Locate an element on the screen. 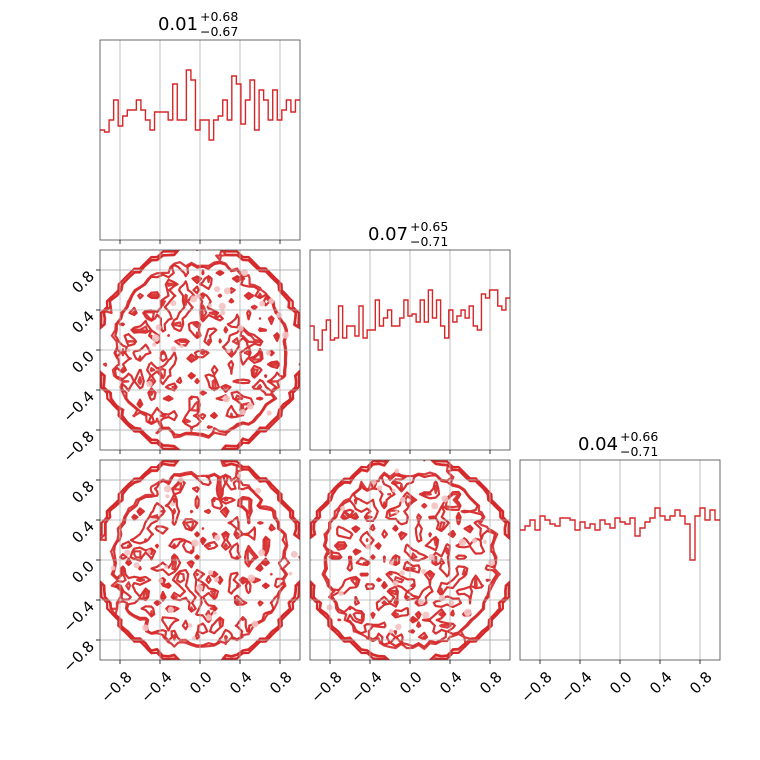 The height and width of the screenshot is (760, 760). panel-title-upper: +0.68 is located at coordinates (219, 16).